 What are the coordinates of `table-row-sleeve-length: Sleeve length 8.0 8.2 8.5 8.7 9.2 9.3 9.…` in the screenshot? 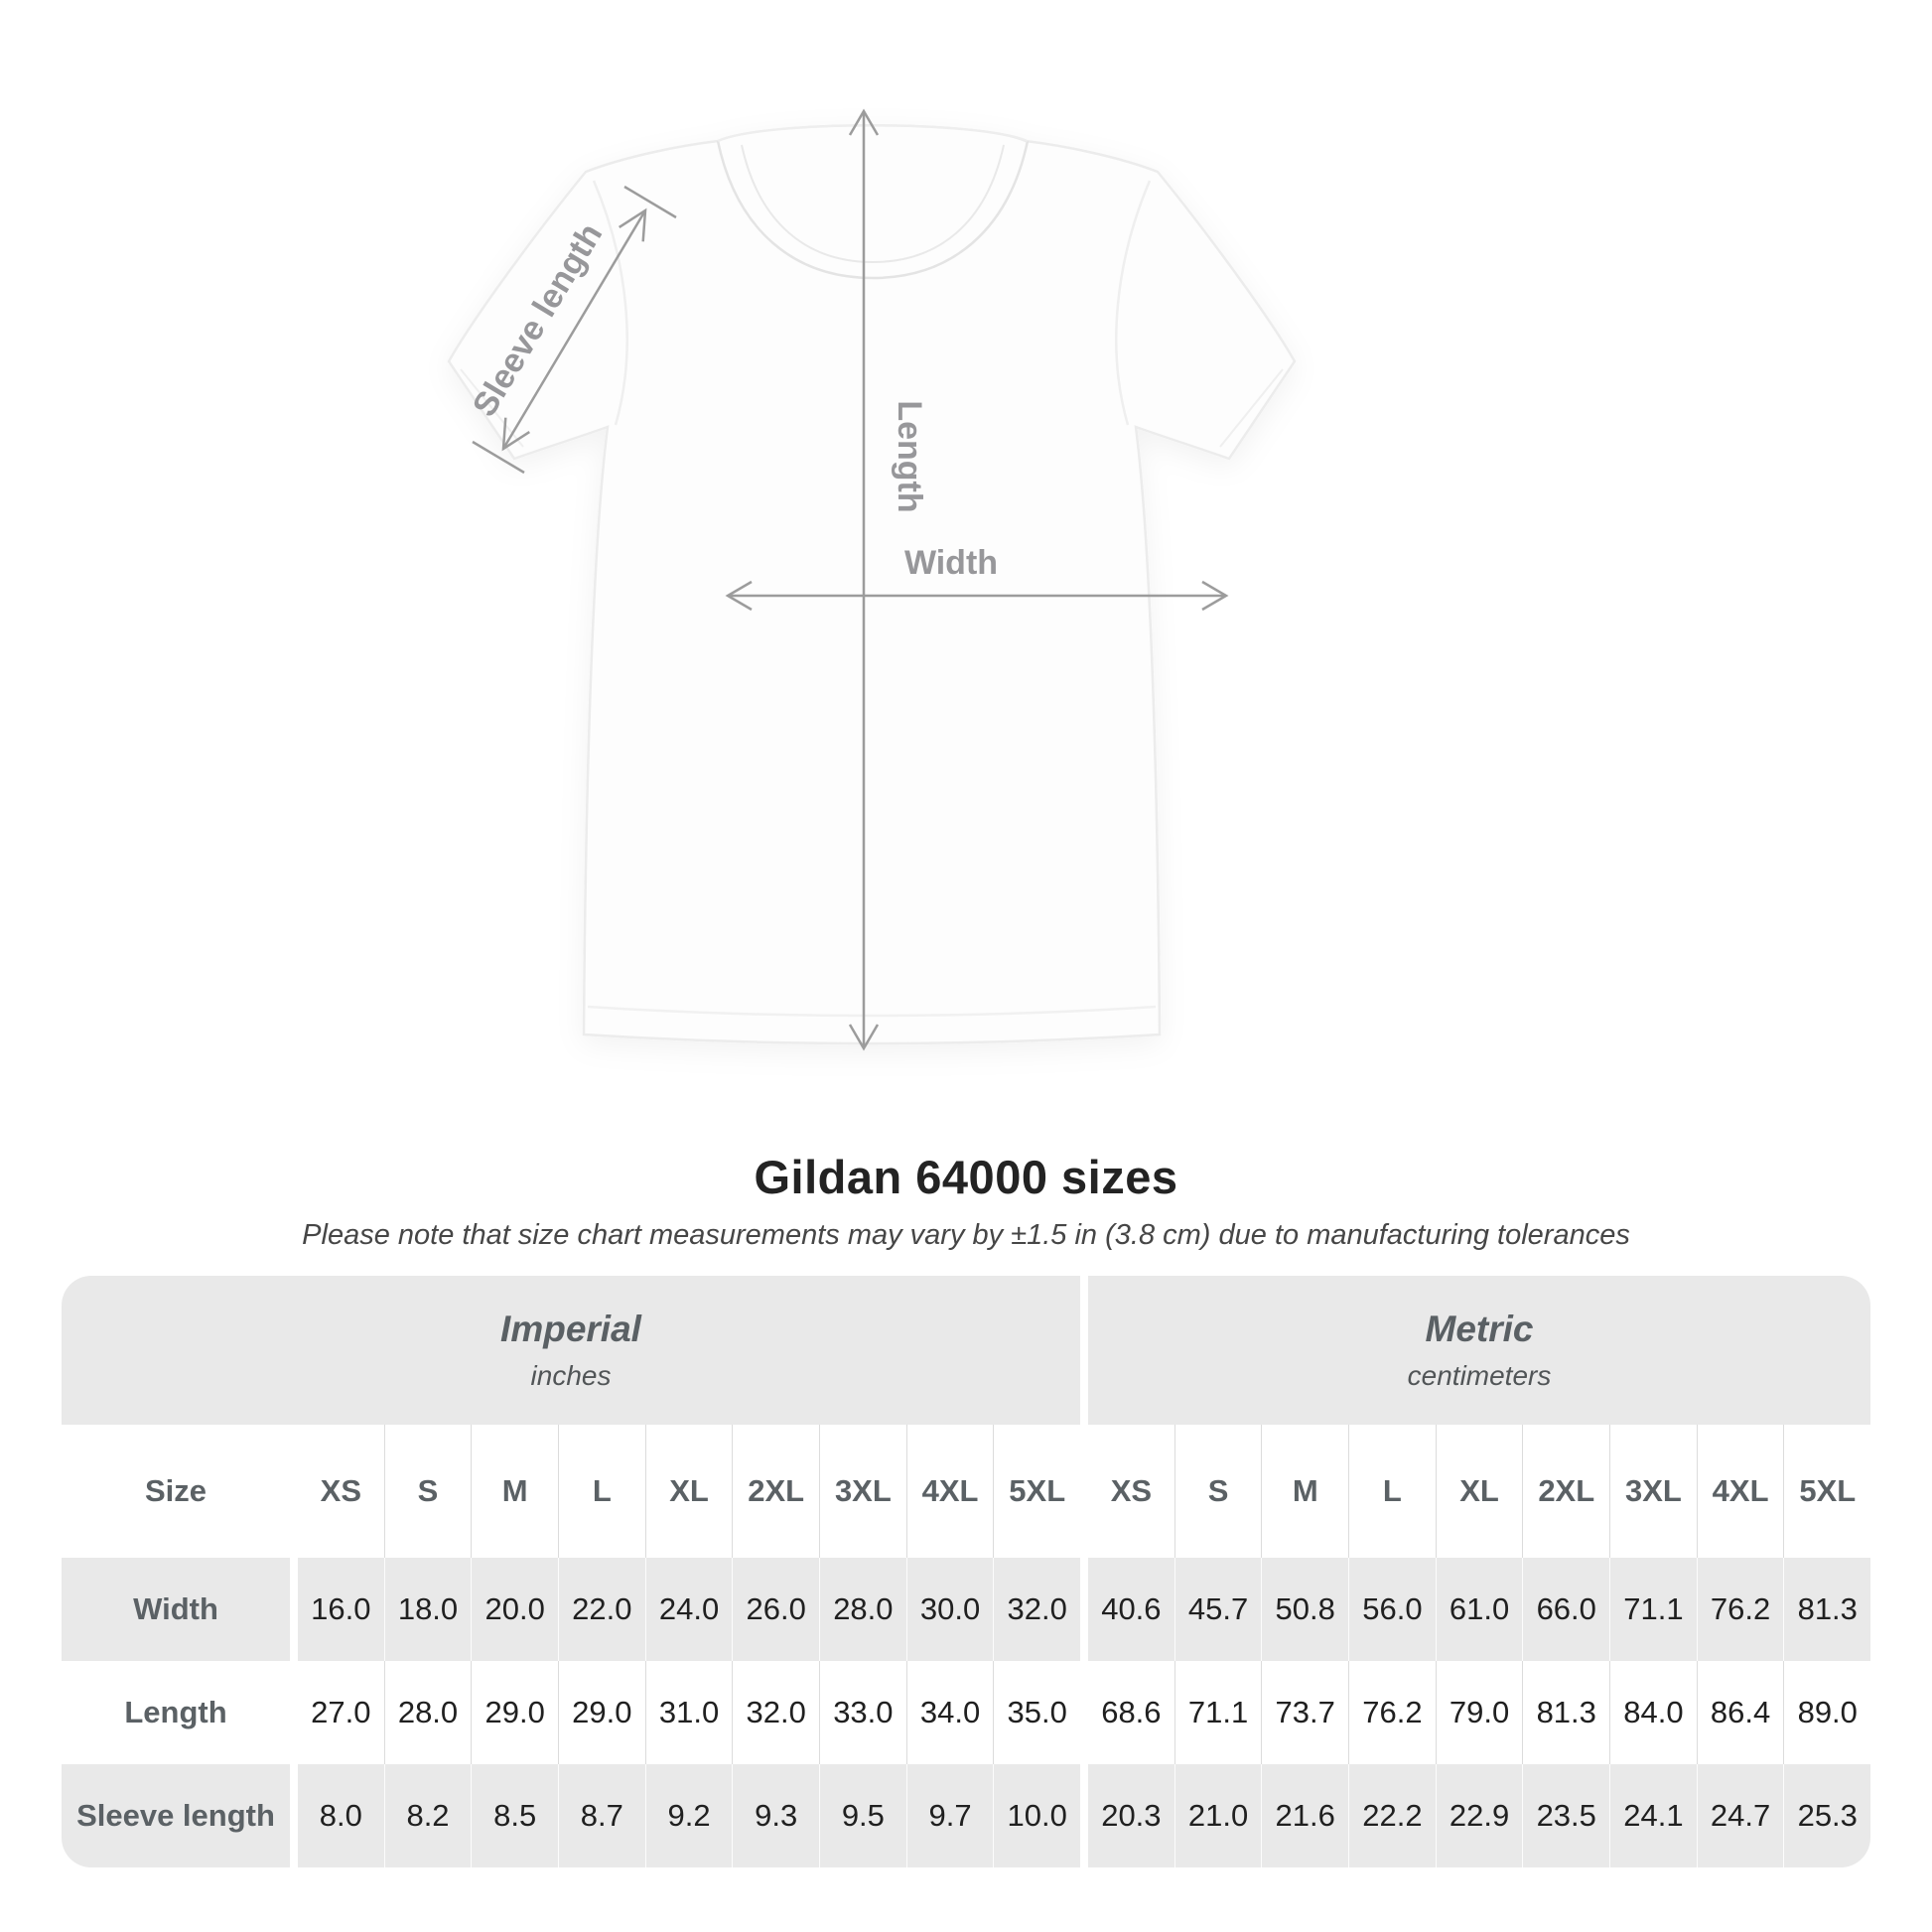 It's located at (966, 1815).